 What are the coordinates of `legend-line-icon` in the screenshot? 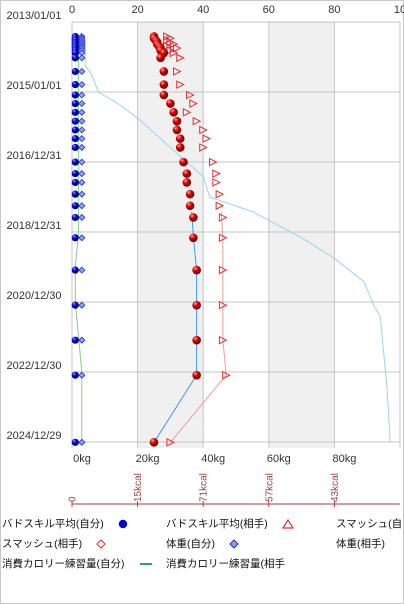 It's located at (145, 564).